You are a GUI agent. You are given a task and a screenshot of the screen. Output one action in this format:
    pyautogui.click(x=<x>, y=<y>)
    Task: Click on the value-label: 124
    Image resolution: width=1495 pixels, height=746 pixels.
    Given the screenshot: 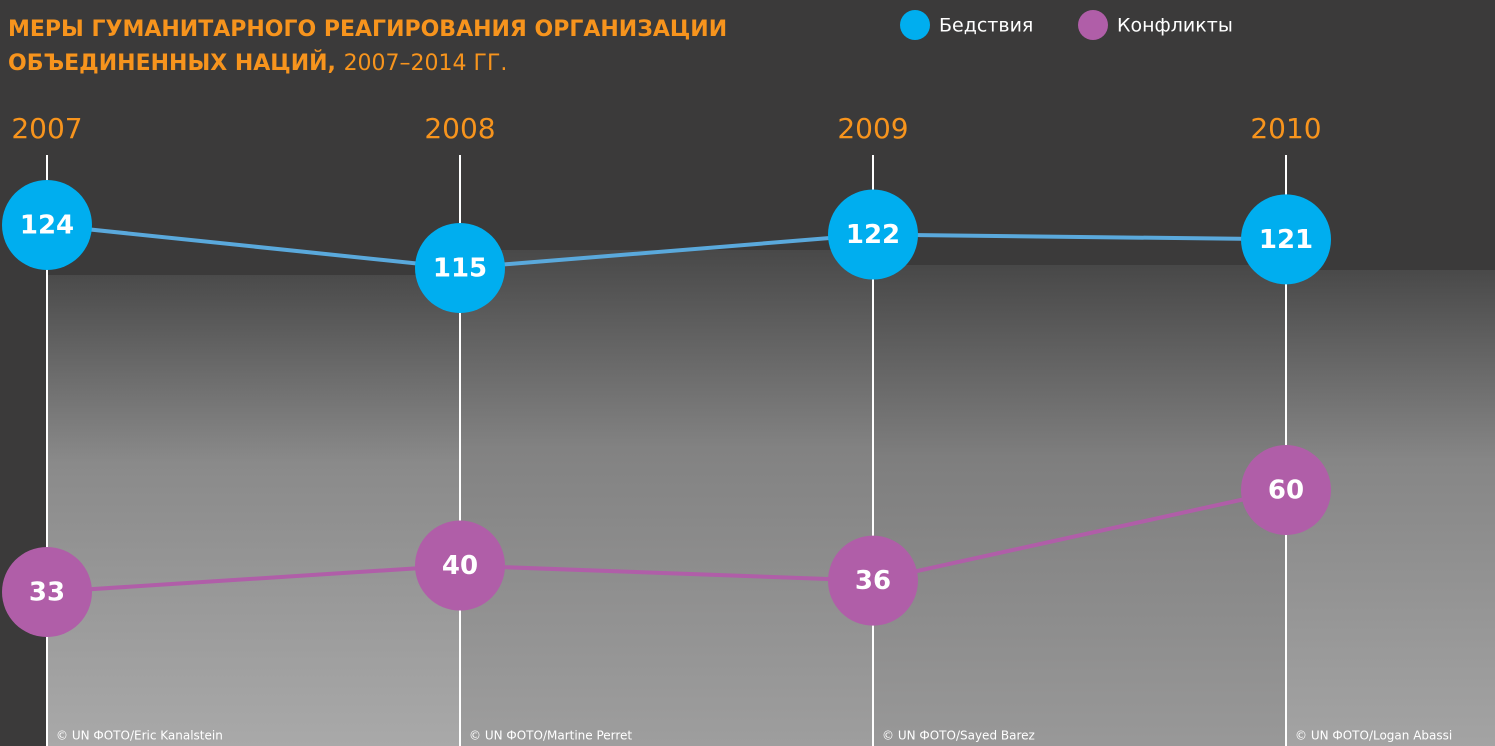 What is the action you would take?
    pyautogui.click(x=47, y=226)
    